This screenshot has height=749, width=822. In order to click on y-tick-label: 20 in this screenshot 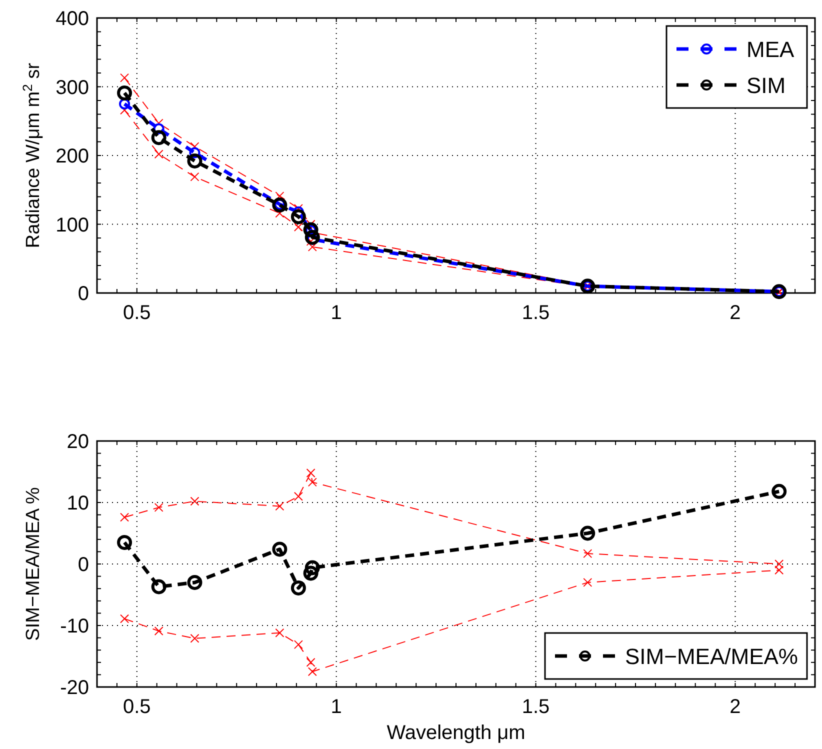, I will do `click(77, 442)`.